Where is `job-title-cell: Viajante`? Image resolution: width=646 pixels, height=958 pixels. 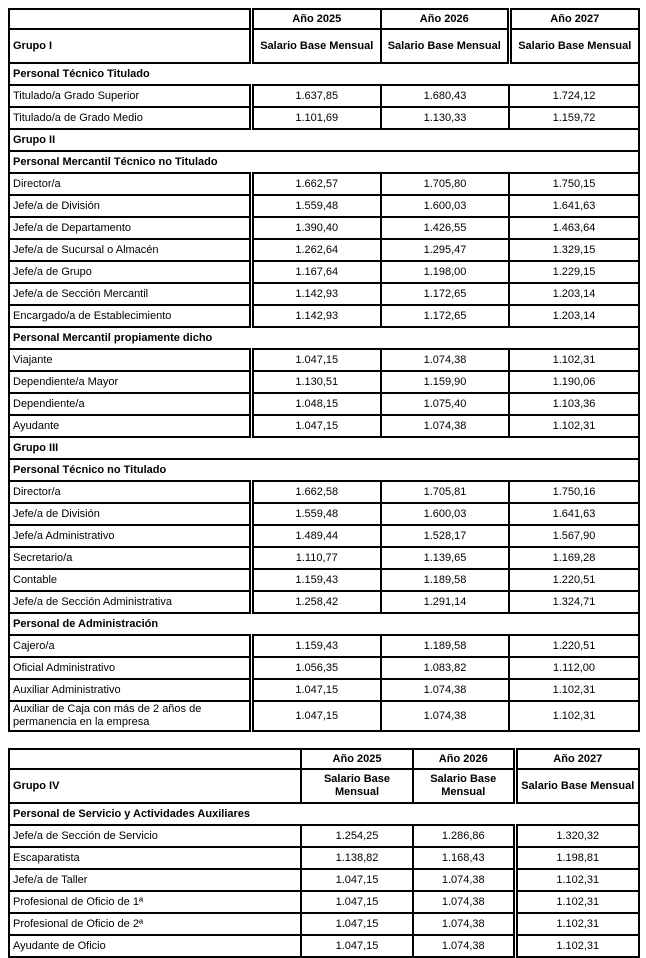 job-title-cell: Viajante is located at coordinates (130, 360).